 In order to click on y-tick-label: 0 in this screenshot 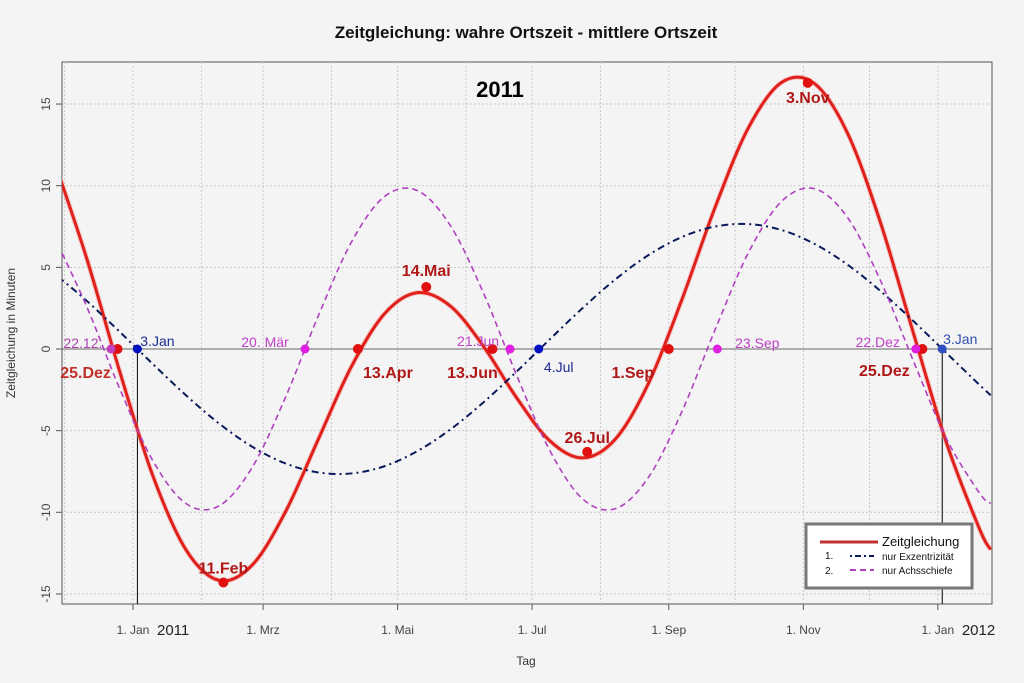, I will do `click(46, 348)`.